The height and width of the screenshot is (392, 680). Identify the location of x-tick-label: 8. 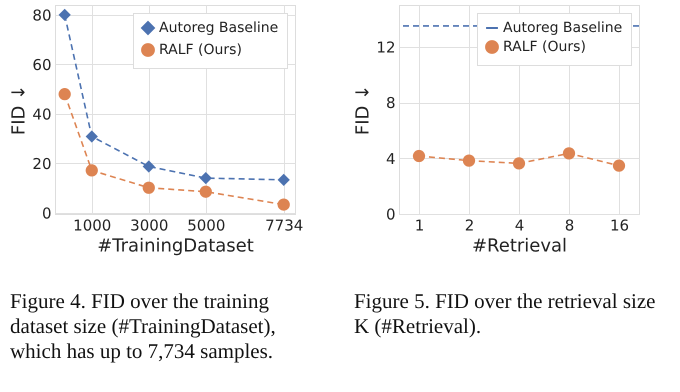
(569, 225).